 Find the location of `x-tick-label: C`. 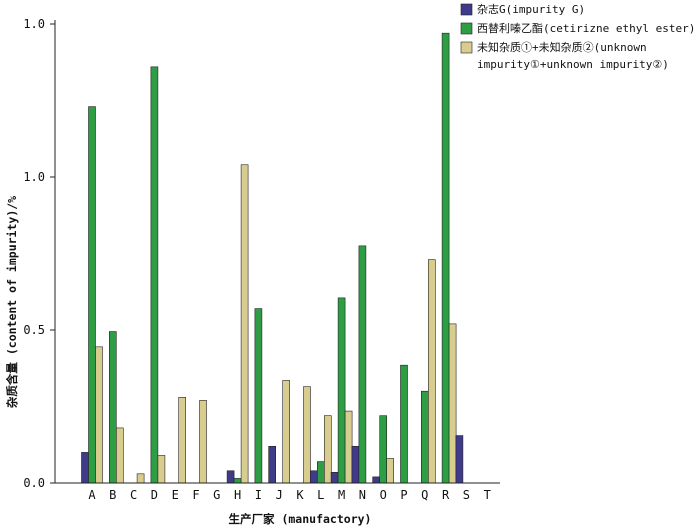

x-tick-label: C is located at coordinates (133, 495).